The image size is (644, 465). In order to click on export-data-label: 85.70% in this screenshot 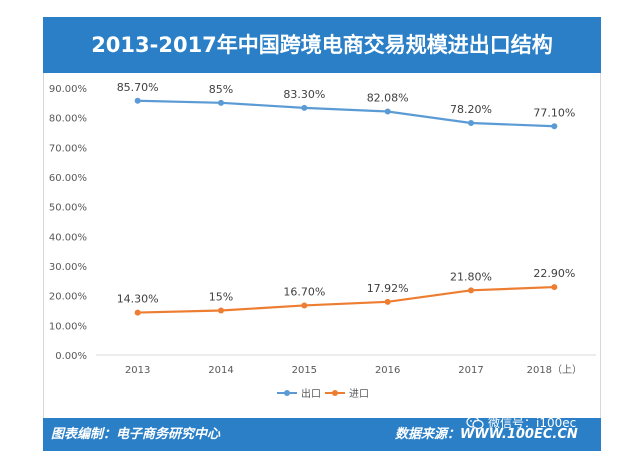, I will do `click(138, 87)`.